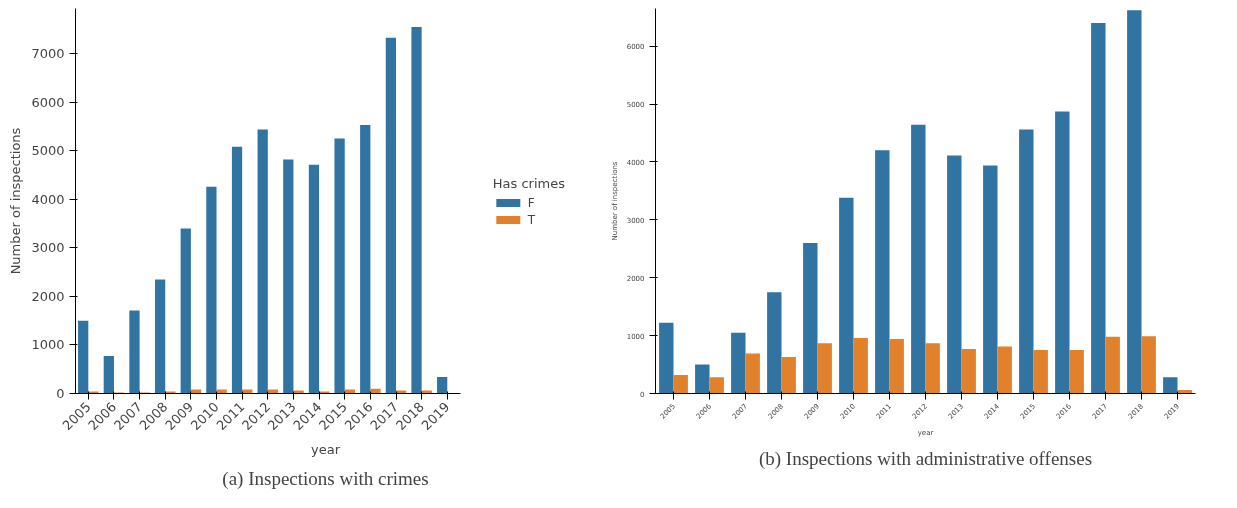 This screenshot has height=508, width=1237. I want to click on y-tick-label: 4000, so click(48, 199).